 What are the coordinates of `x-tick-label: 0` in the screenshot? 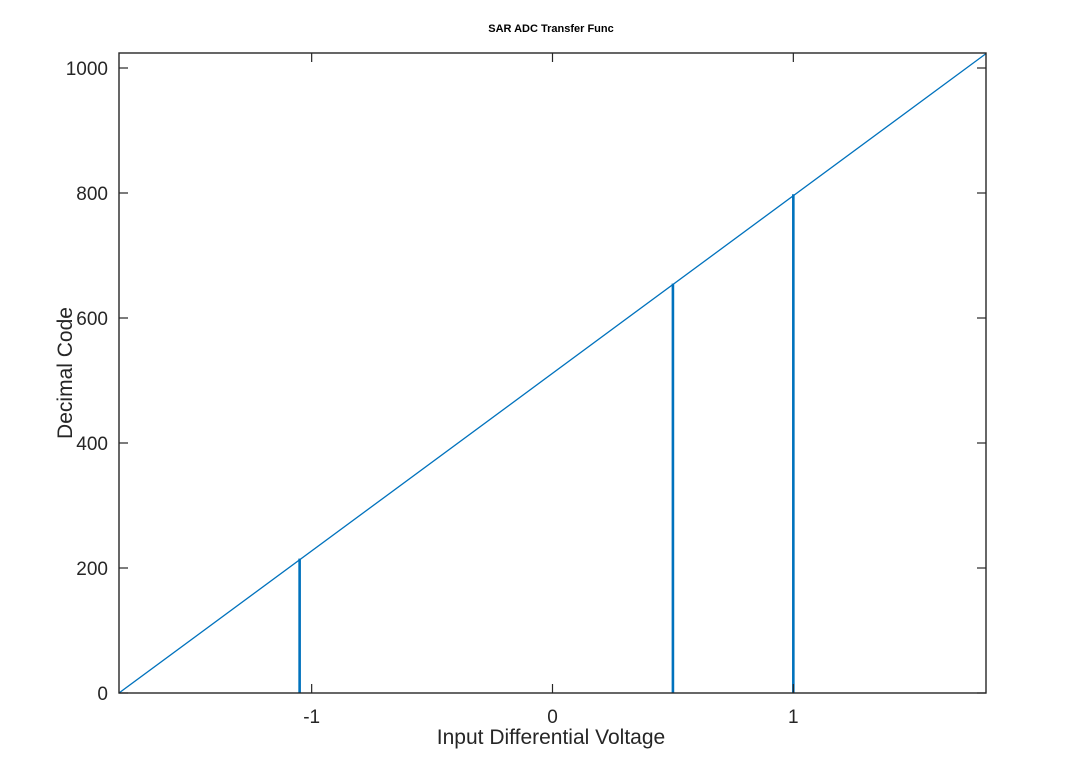 It's located at (552, 717).